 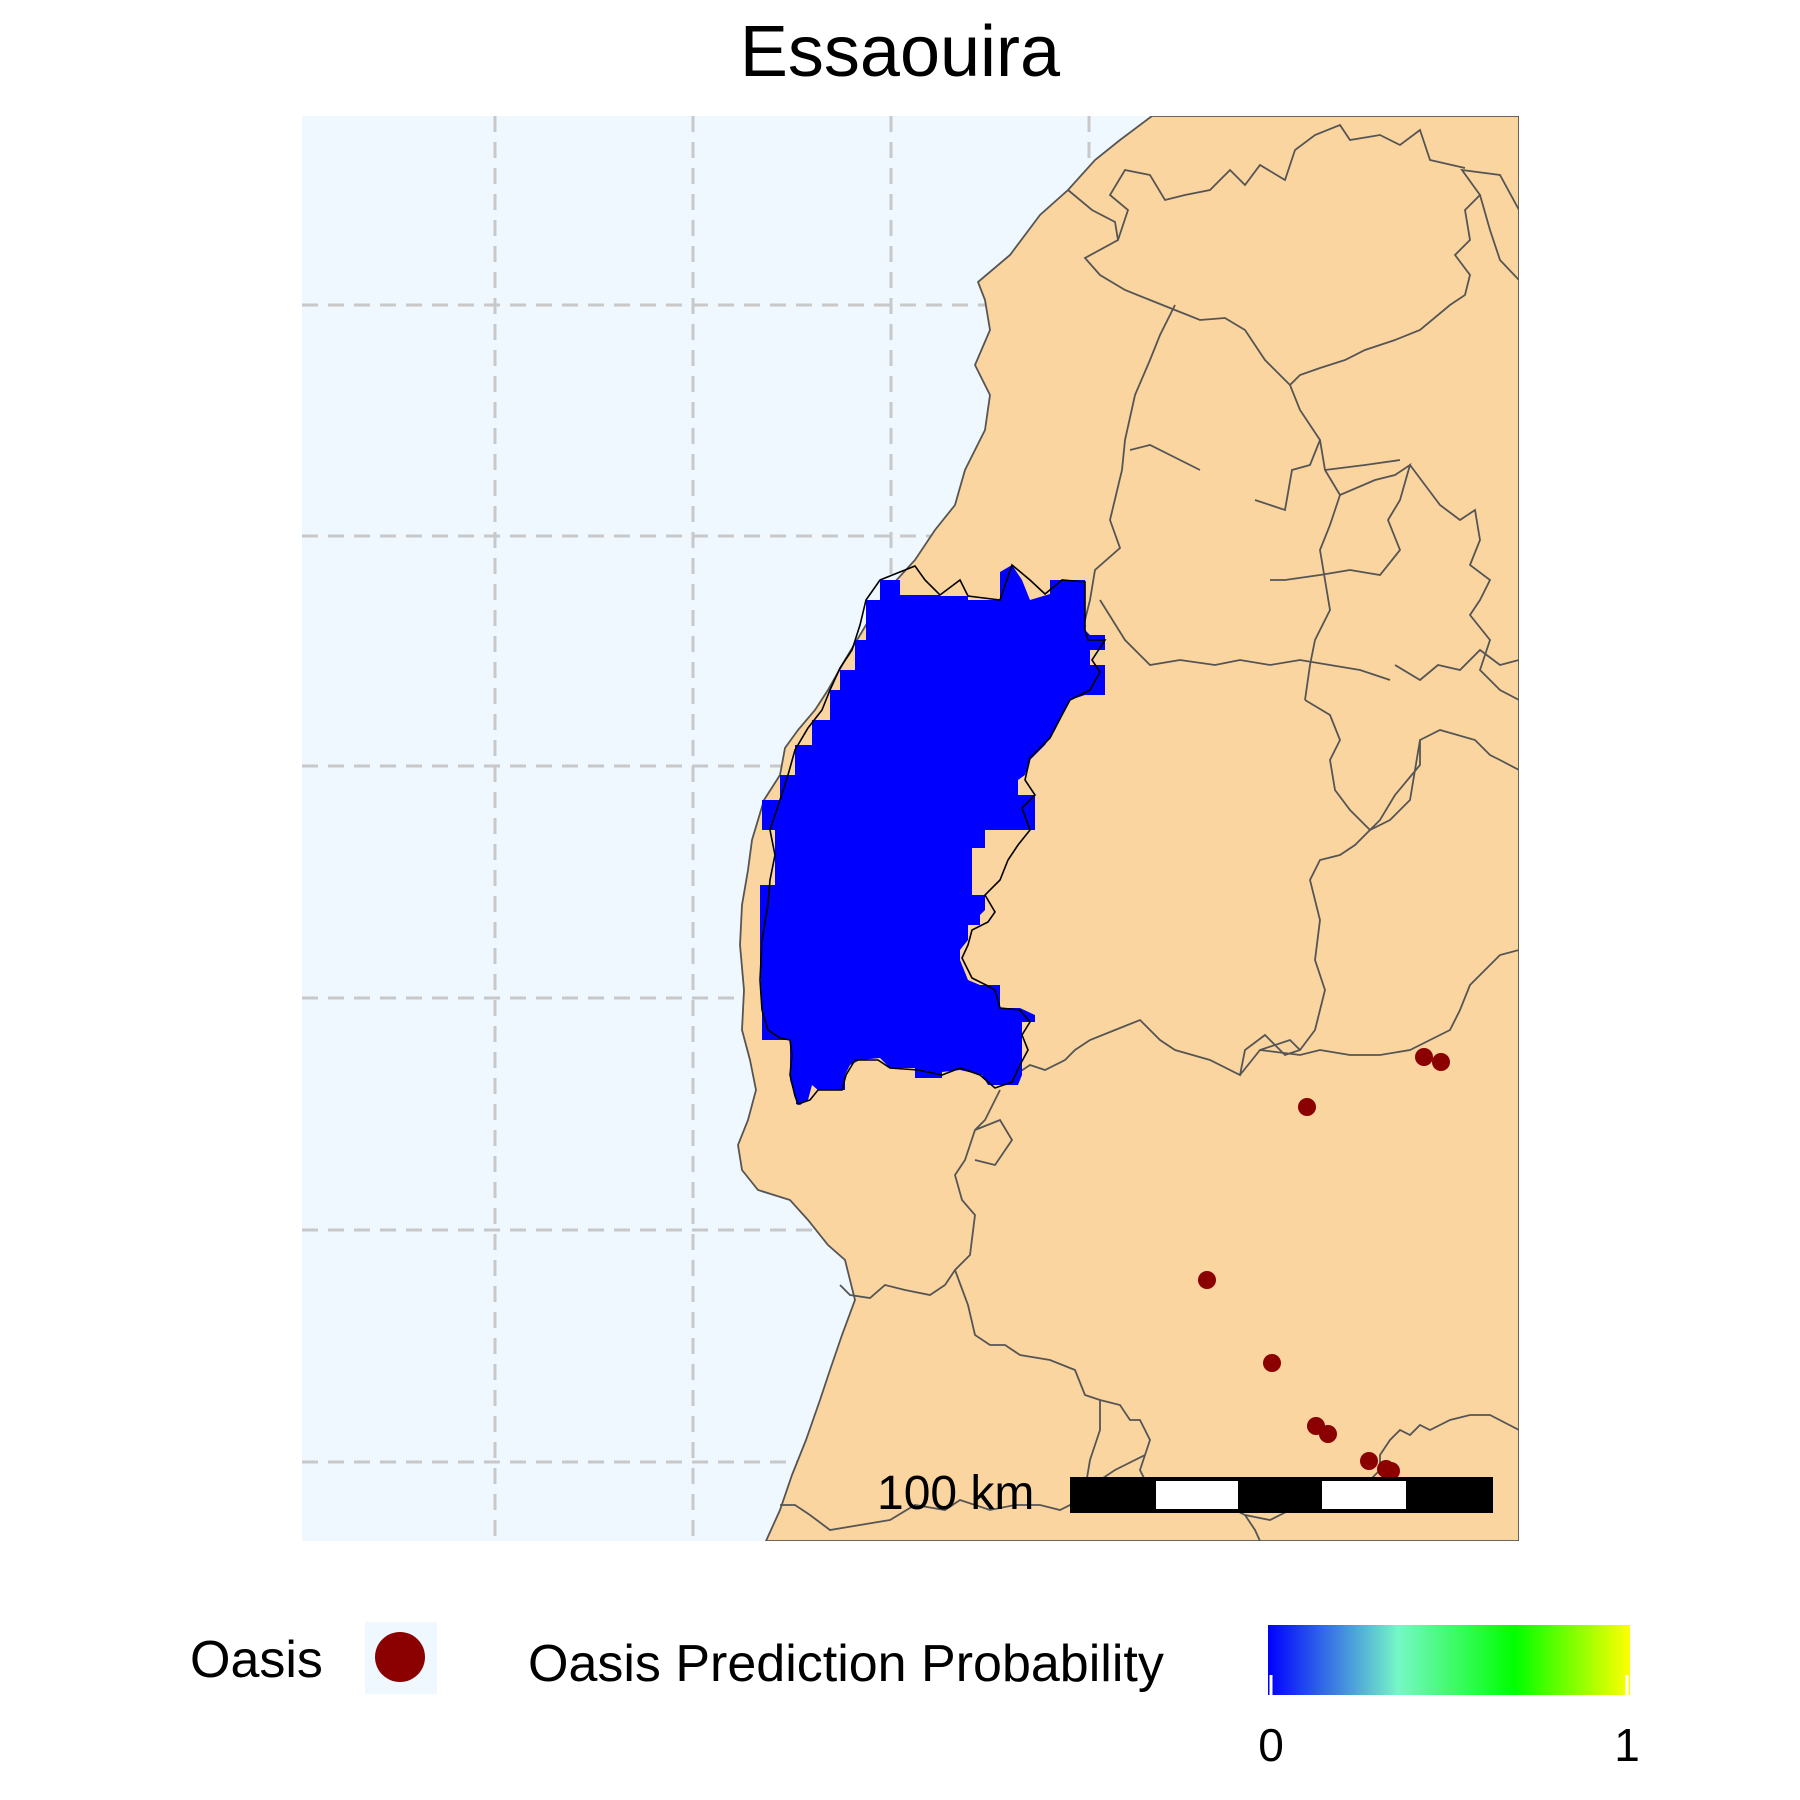 I want to click on oasis-points, so click(x=1324, y=1264).